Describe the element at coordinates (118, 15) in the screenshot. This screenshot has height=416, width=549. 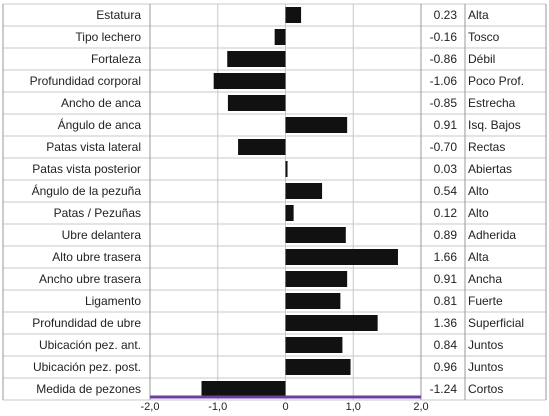
I see `category-label: Estatura` at that location.